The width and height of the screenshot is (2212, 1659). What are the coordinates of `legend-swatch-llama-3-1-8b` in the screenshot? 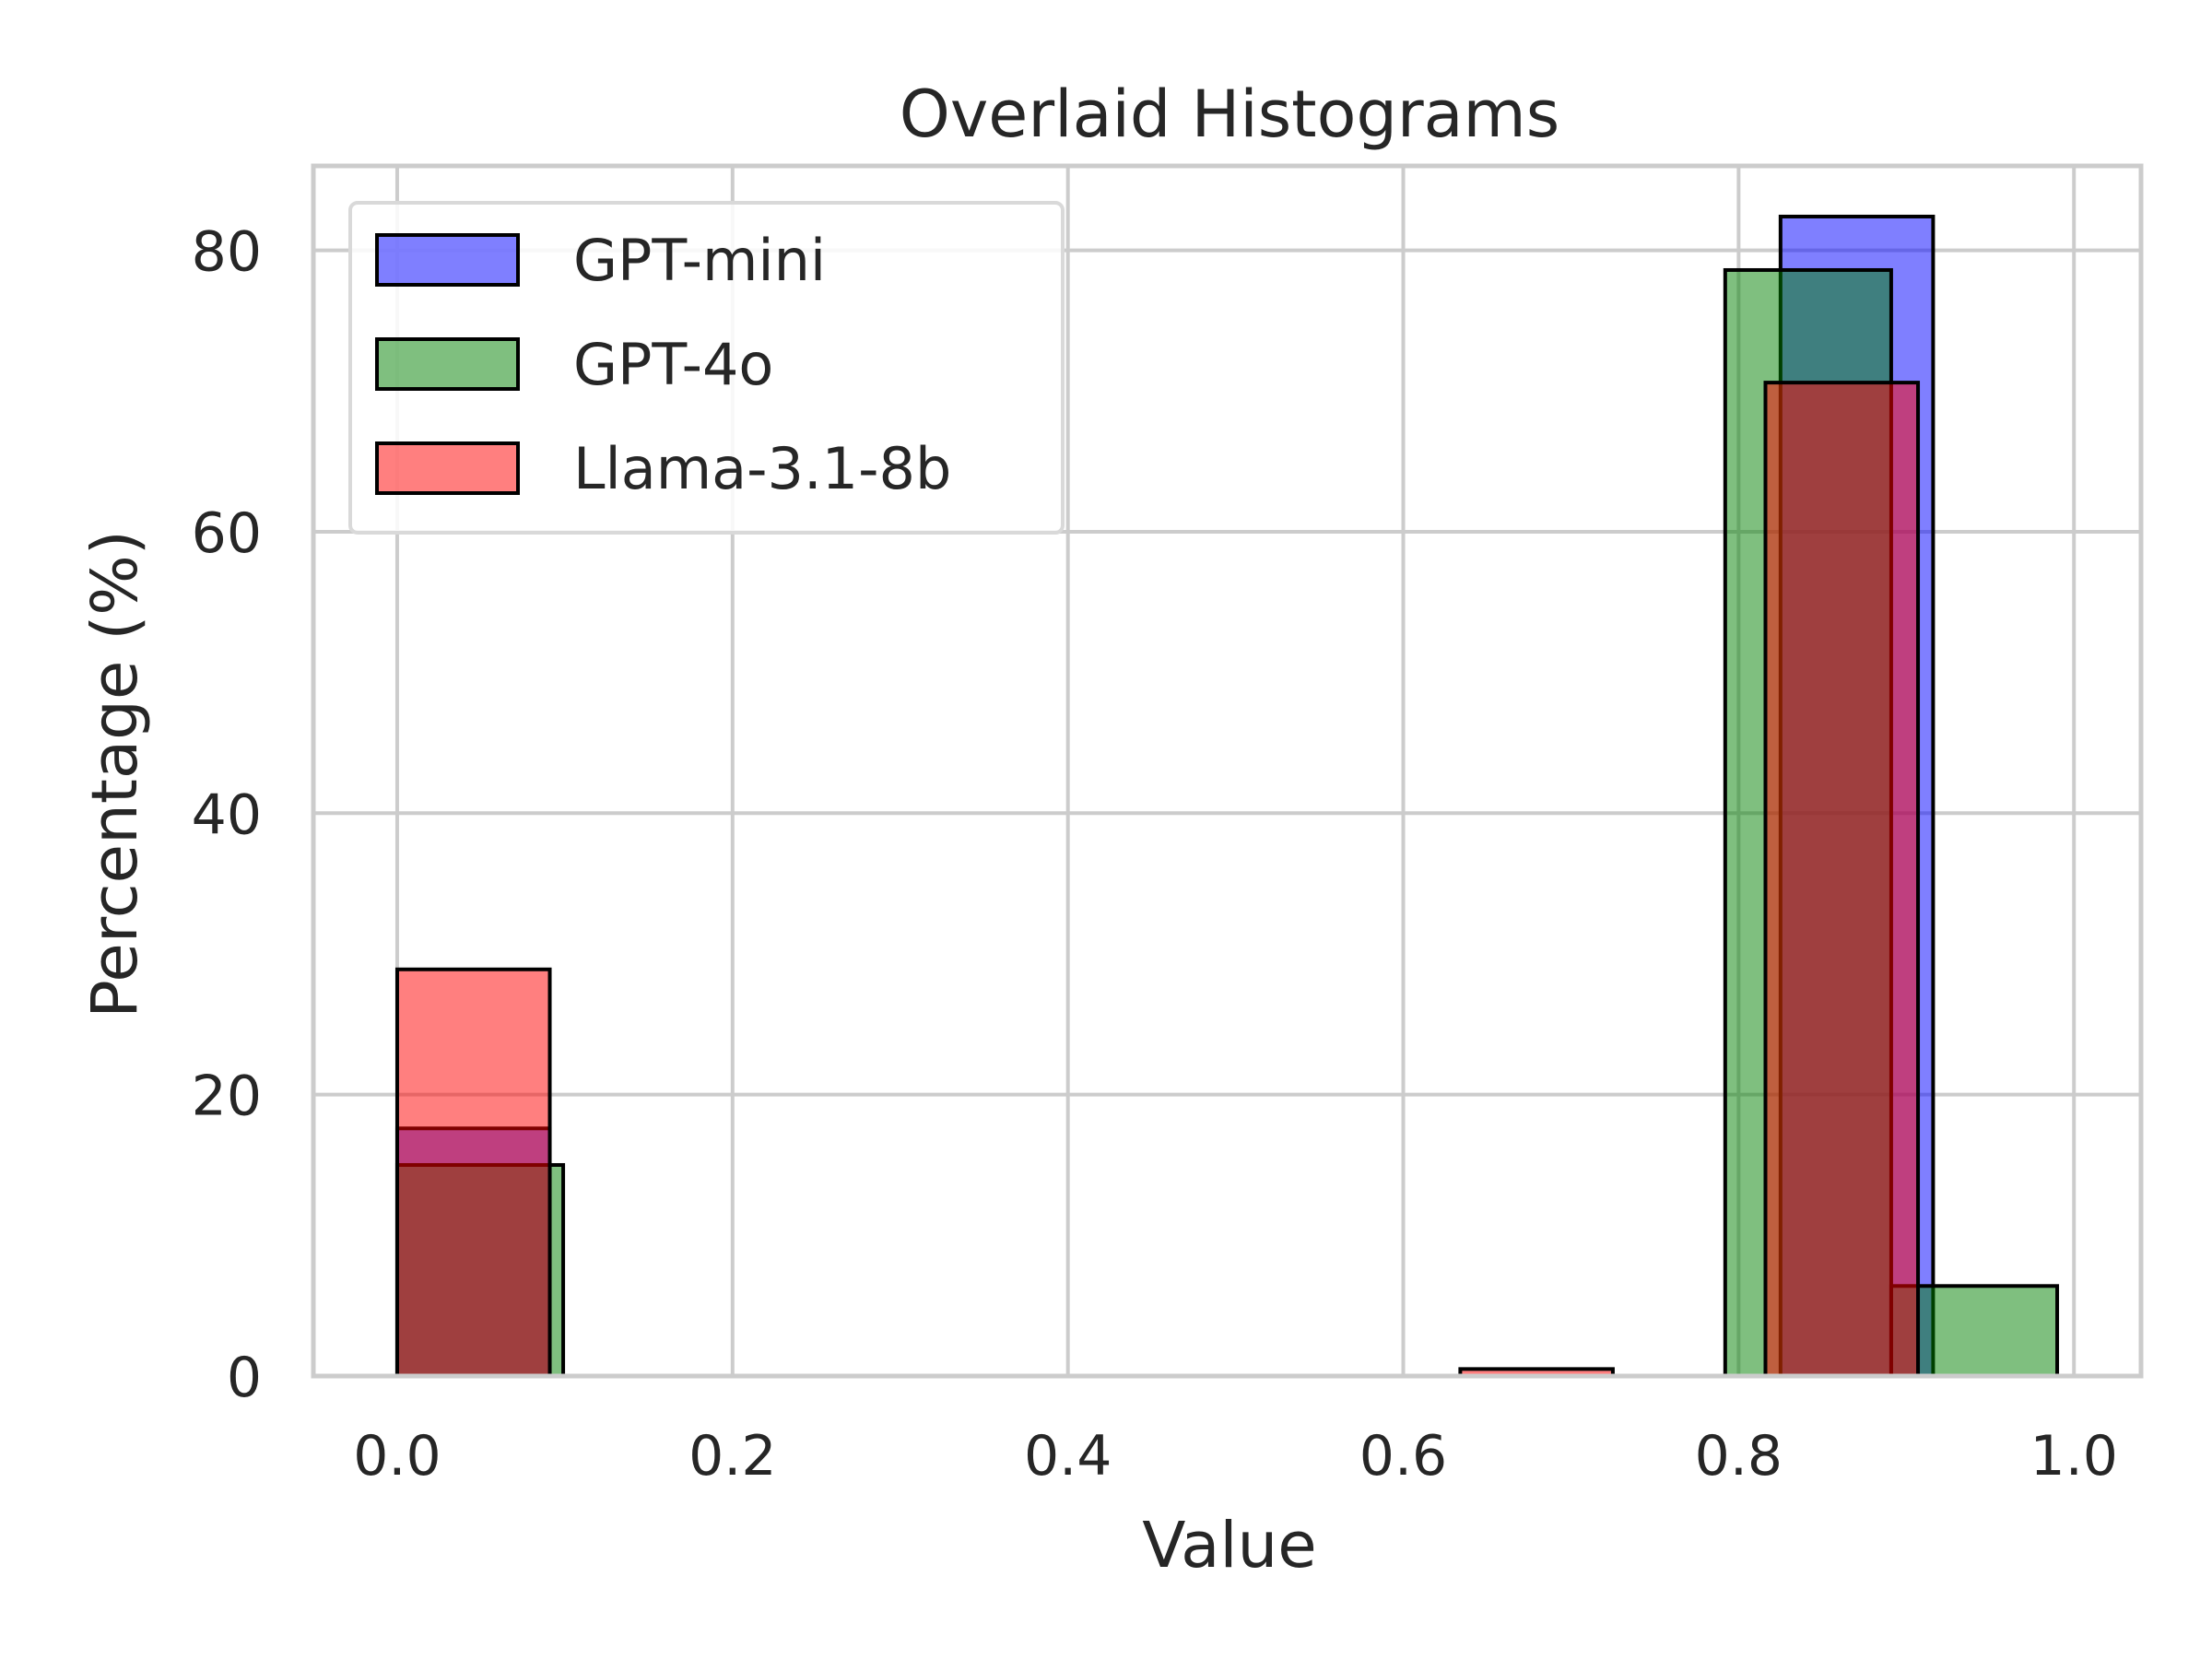 It's located at (447, 468).